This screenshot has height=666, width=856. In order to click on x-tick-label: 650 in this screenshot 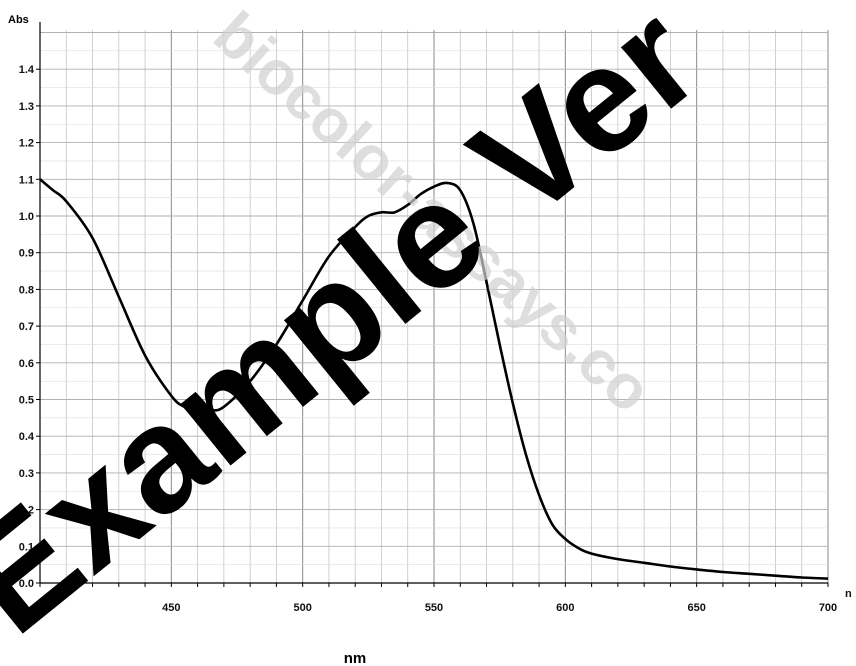, I will do `click(696, 608)`.